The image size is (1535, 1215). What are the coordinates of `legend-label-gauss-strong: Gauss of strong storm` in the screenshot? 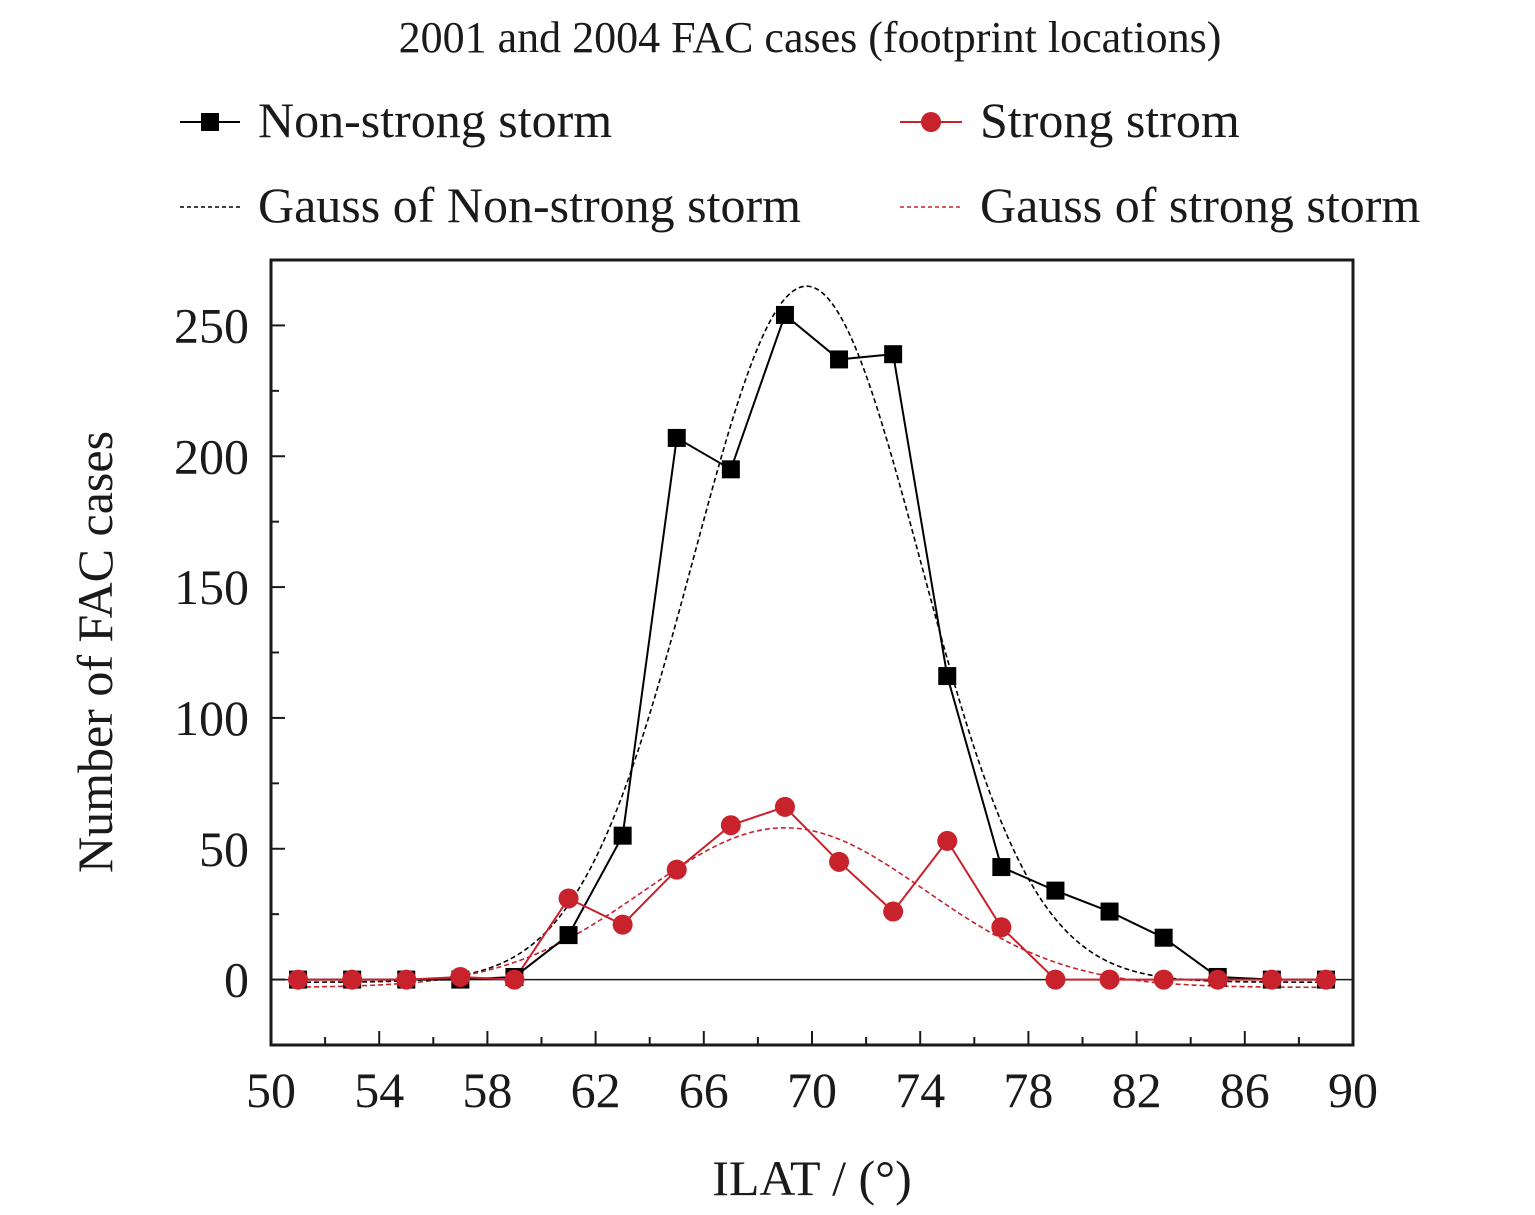 It's located at (1200, 205).